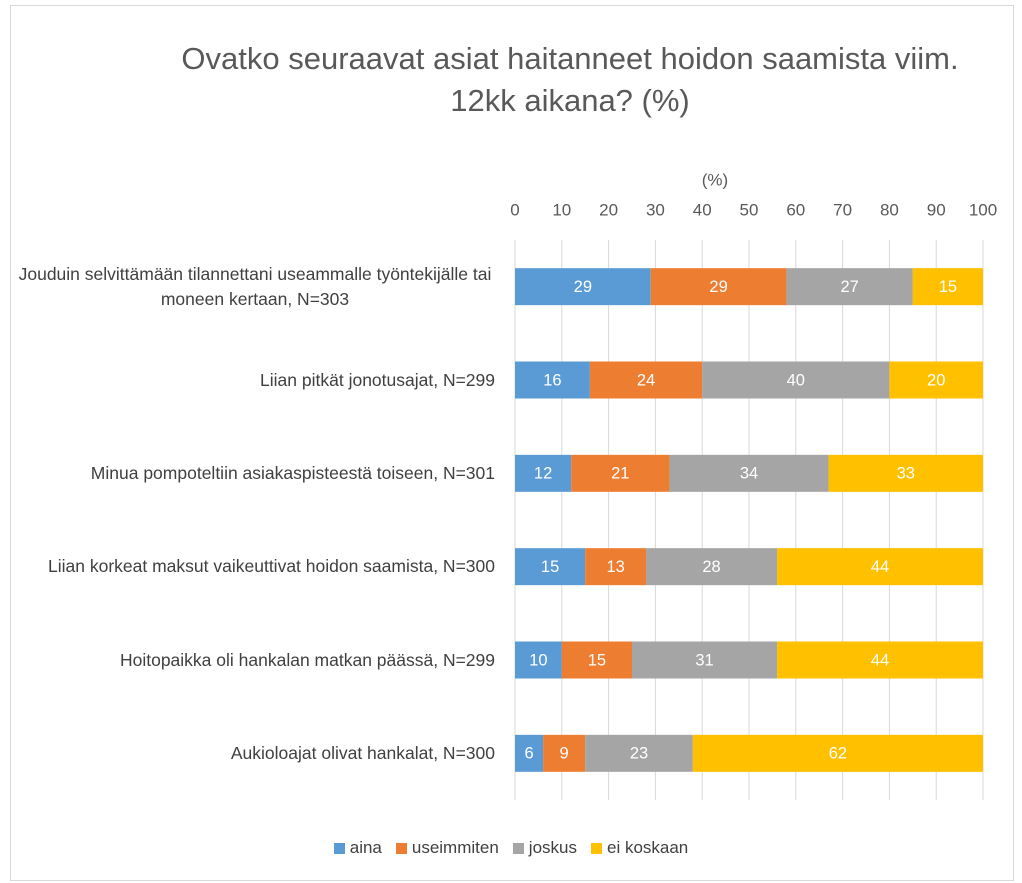 This screenshot has width=1022, height=883. I want to click on x-tick-label: 100, so click(983, 209).